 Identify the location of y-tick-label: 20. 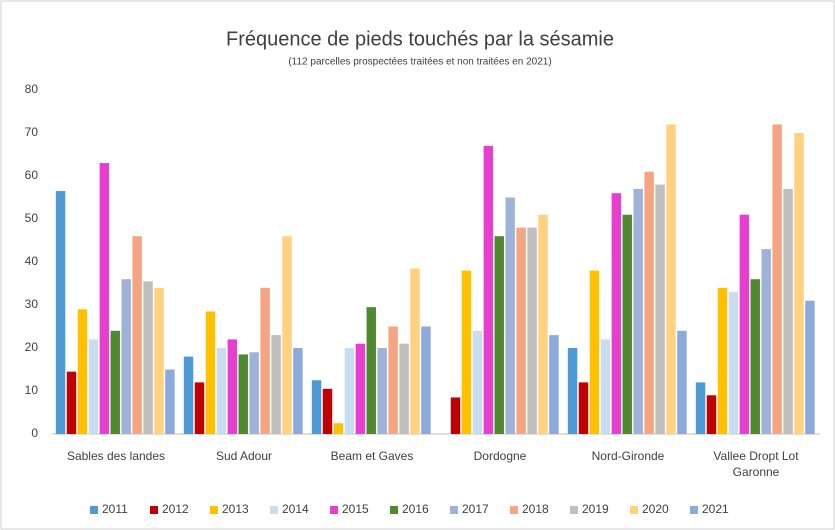
(32, 347).